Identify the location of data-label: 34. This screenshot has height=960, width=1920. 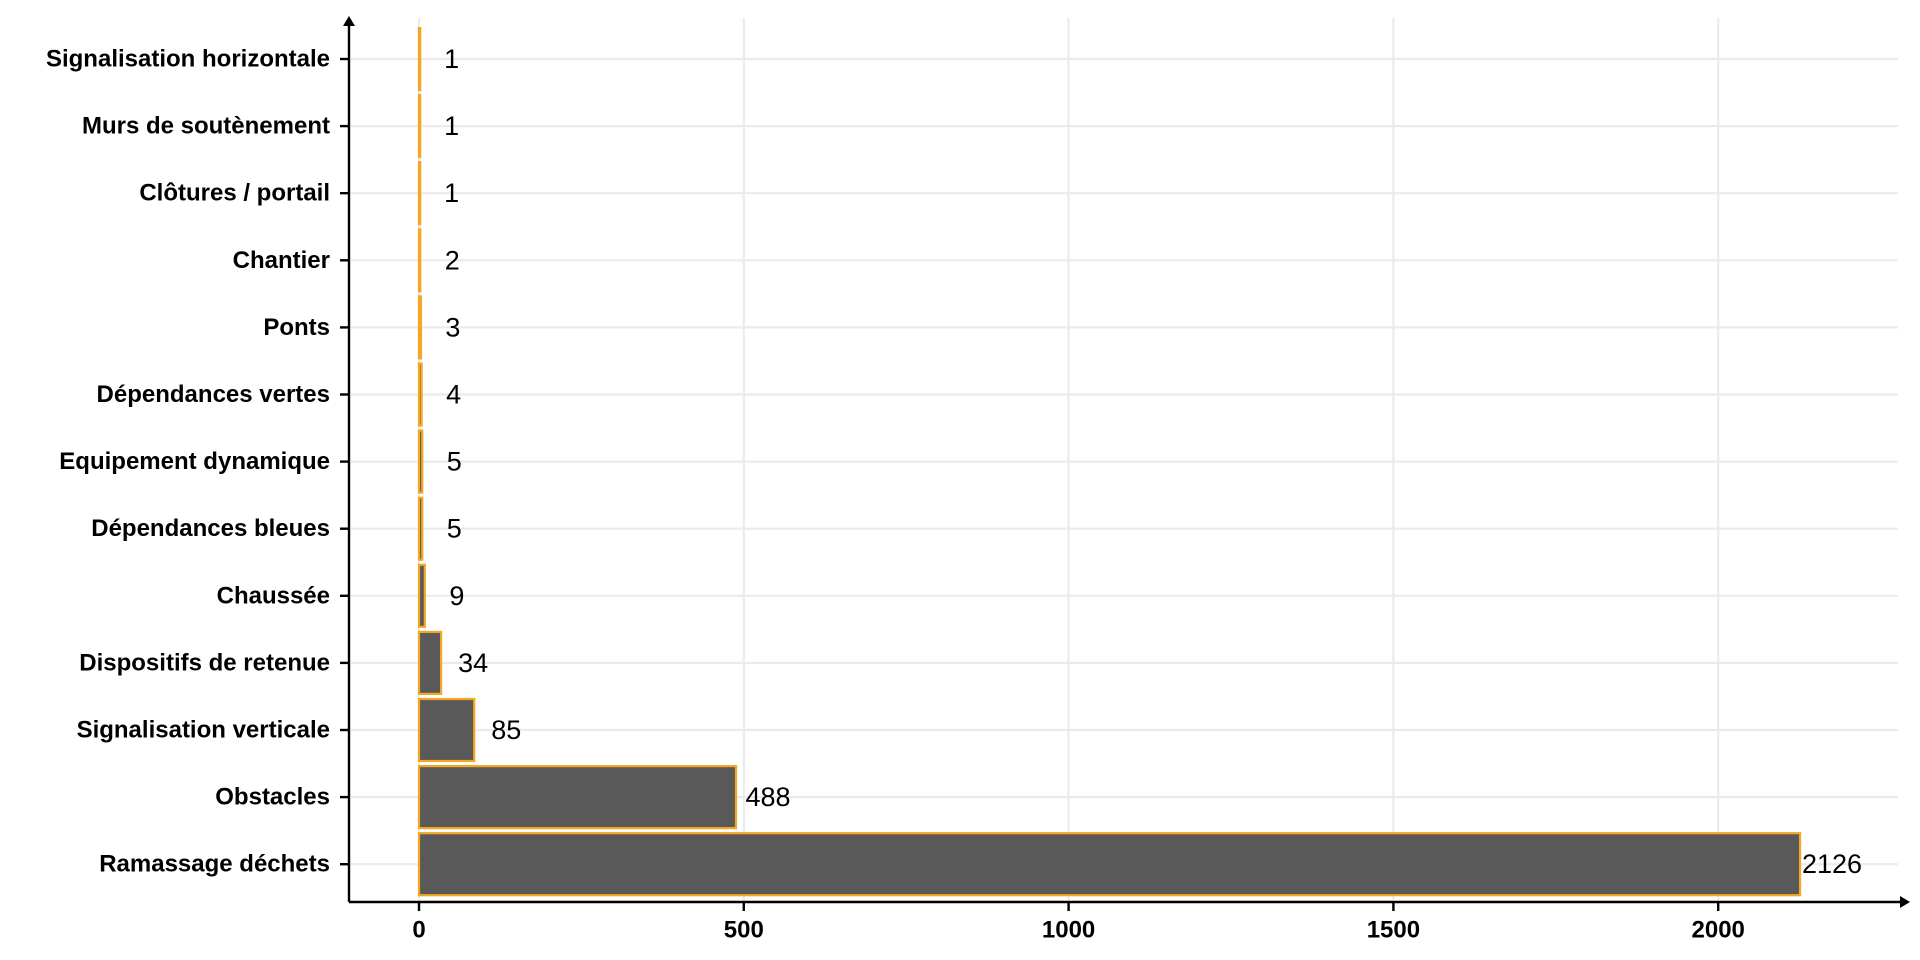
(473, 663).